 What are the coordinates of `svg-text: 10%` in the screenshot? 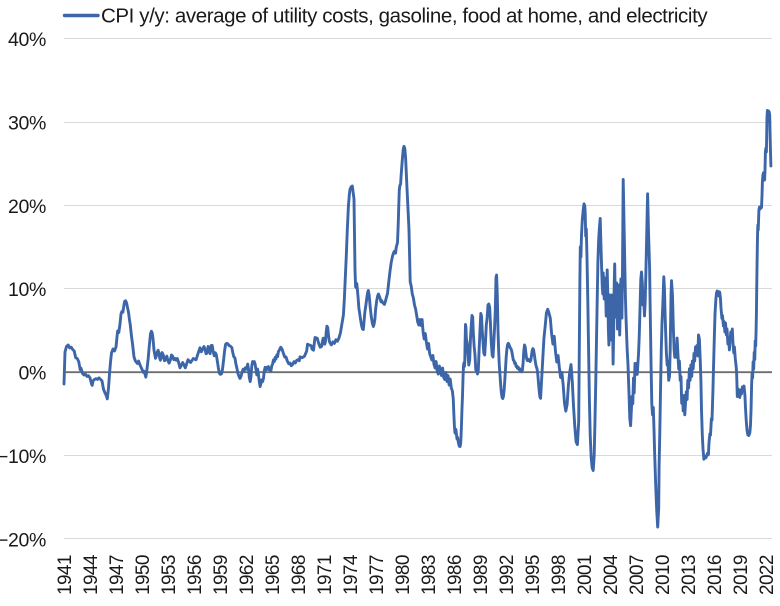 It's located at (27, 290).